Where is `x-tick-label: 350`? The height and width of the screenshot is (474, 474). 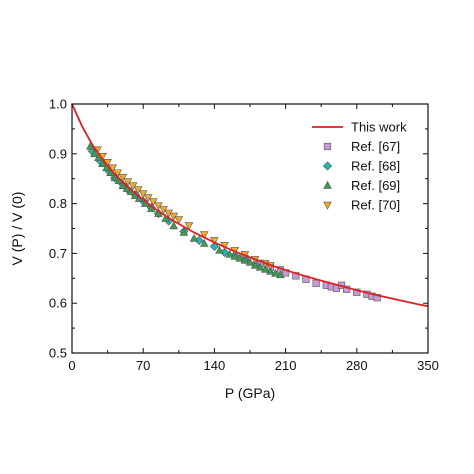 x-tick-label: 350 is located at coordinates (428, 365).